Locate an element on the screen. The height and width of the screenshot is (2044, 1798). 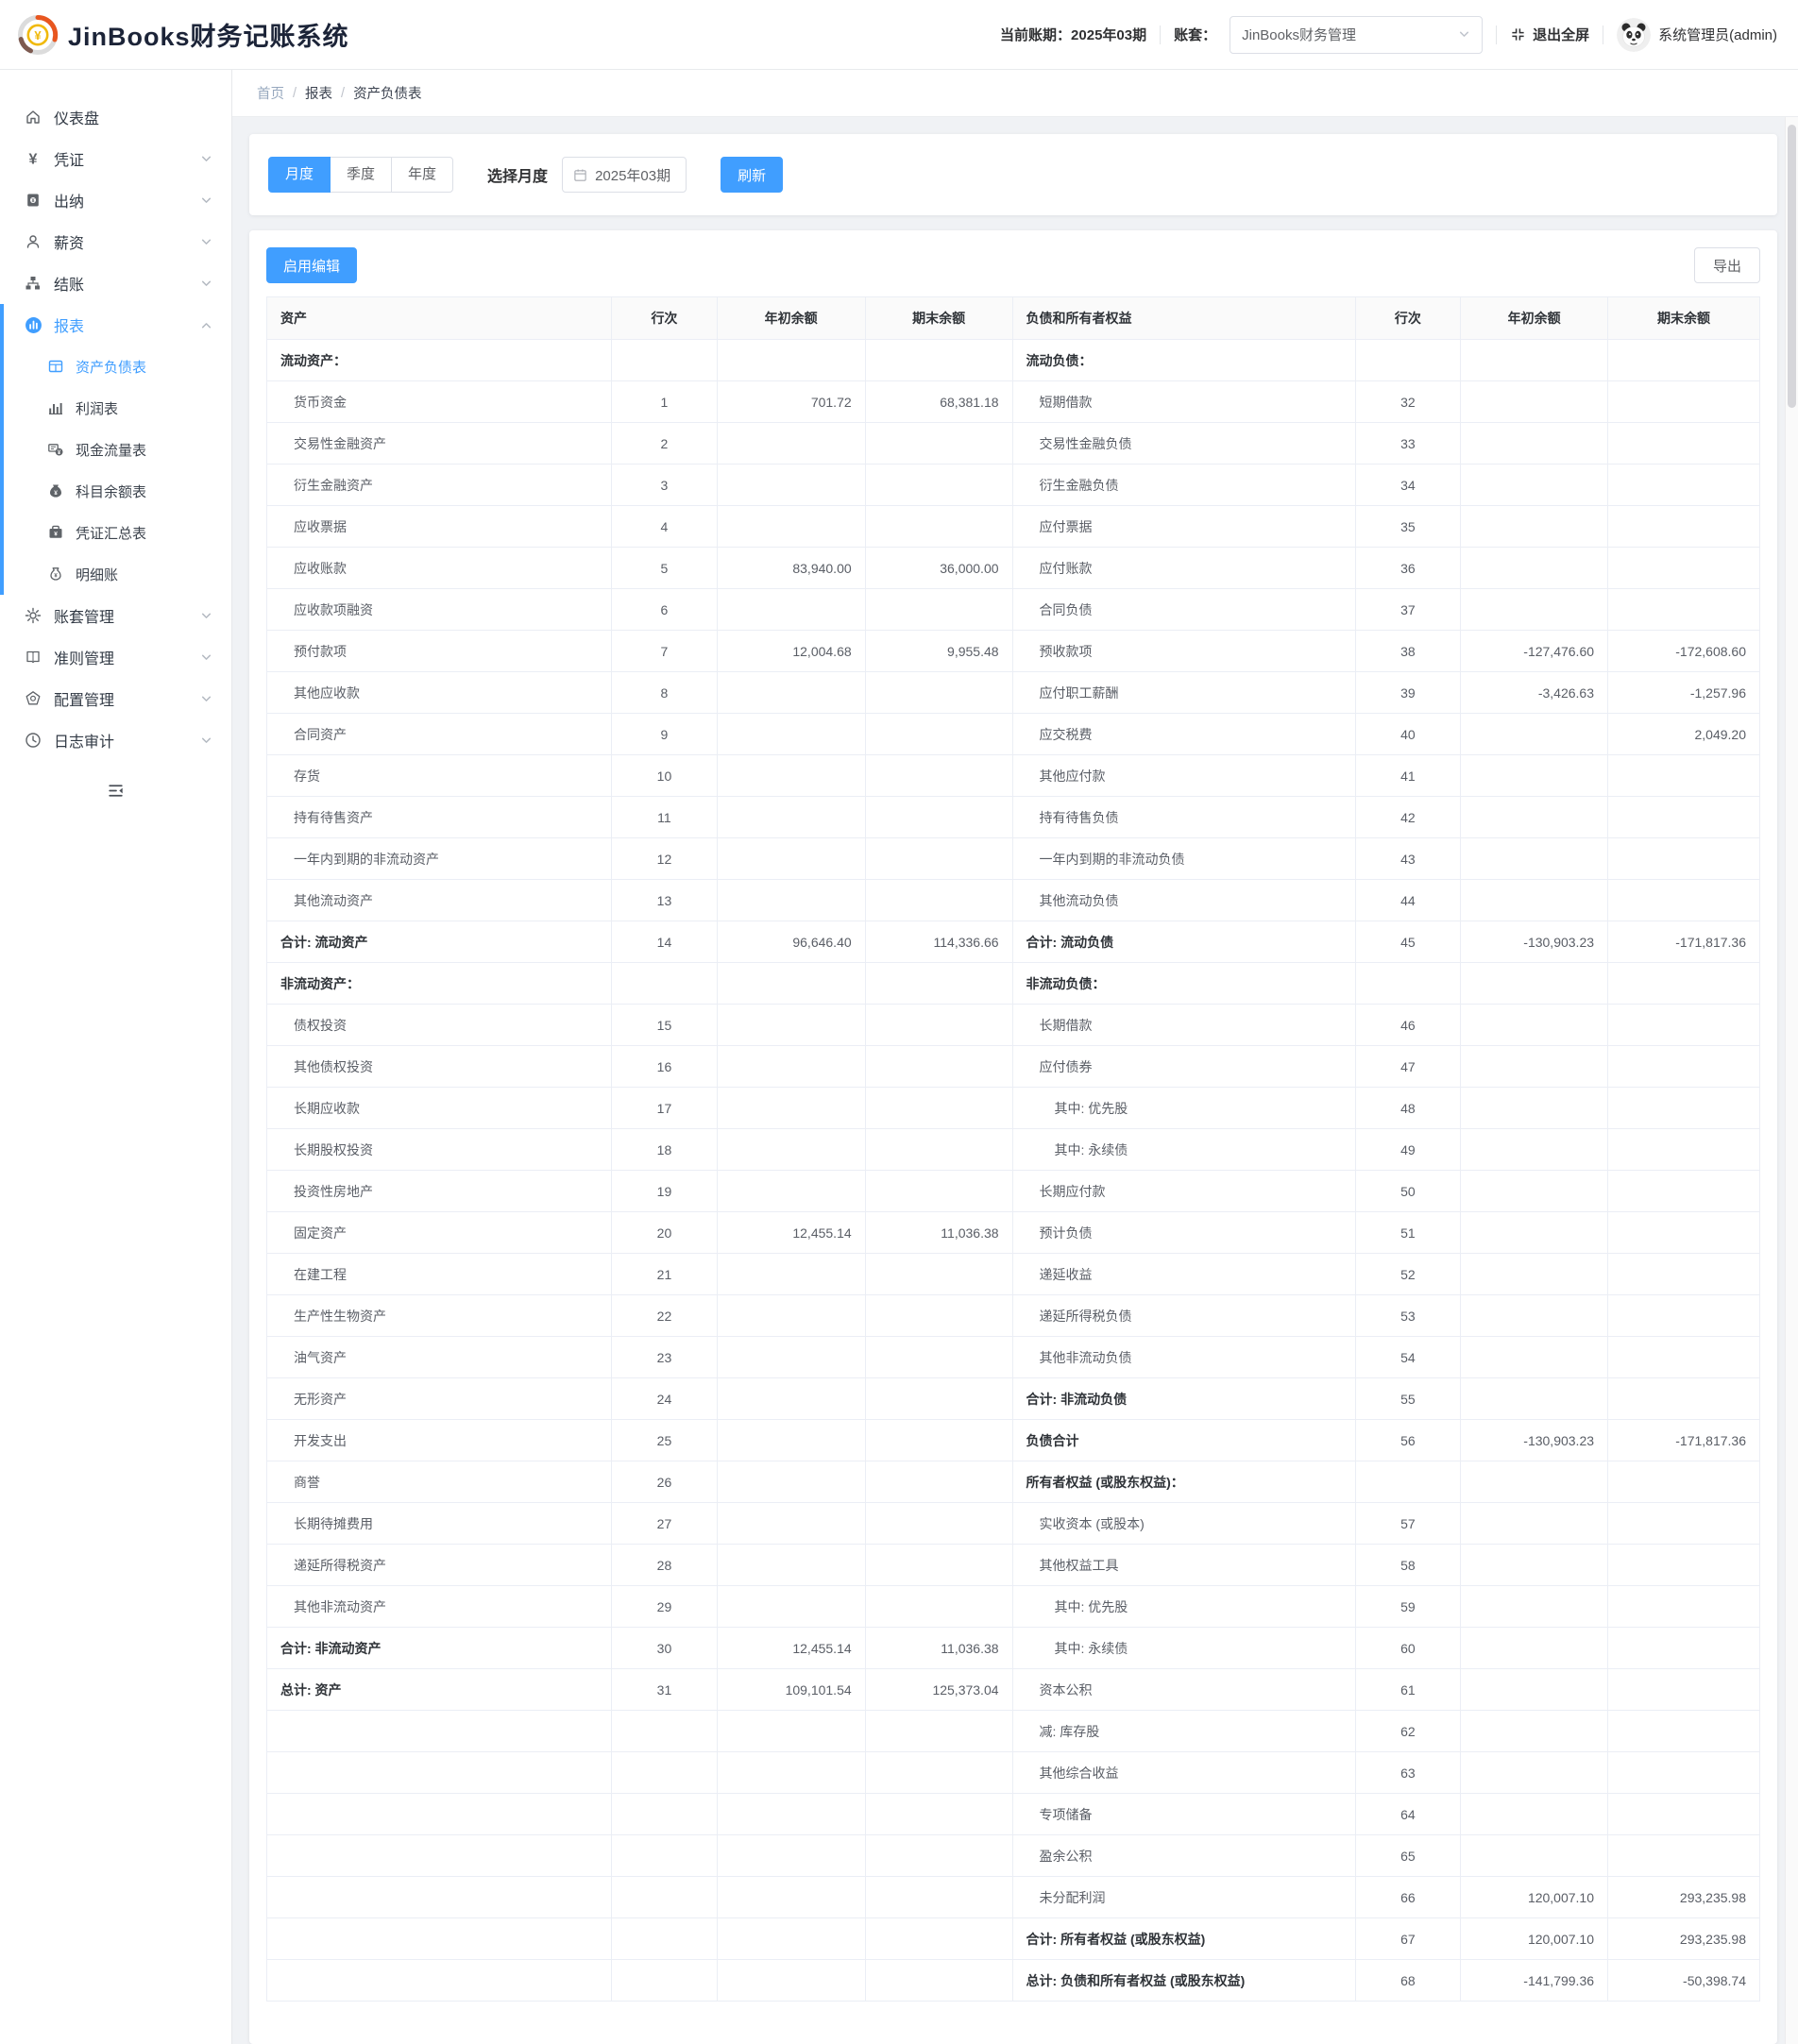
col-assets: 资产 is located at coordinates (439, 318).